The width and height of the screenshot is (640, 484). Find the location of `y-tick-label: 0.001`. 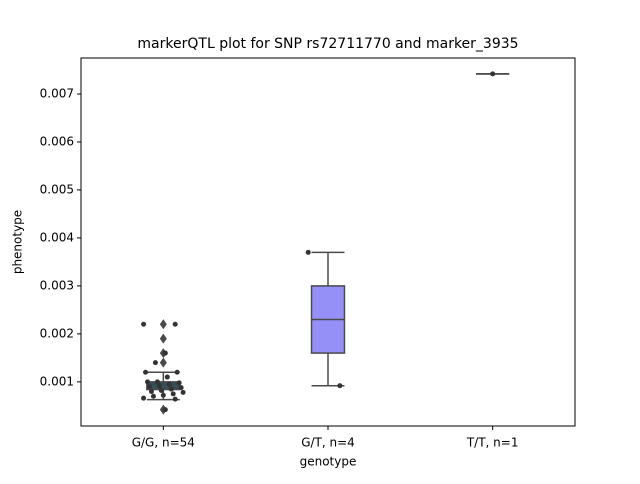

y-tick-label: 0.001 is located at coordinates (57, 381).